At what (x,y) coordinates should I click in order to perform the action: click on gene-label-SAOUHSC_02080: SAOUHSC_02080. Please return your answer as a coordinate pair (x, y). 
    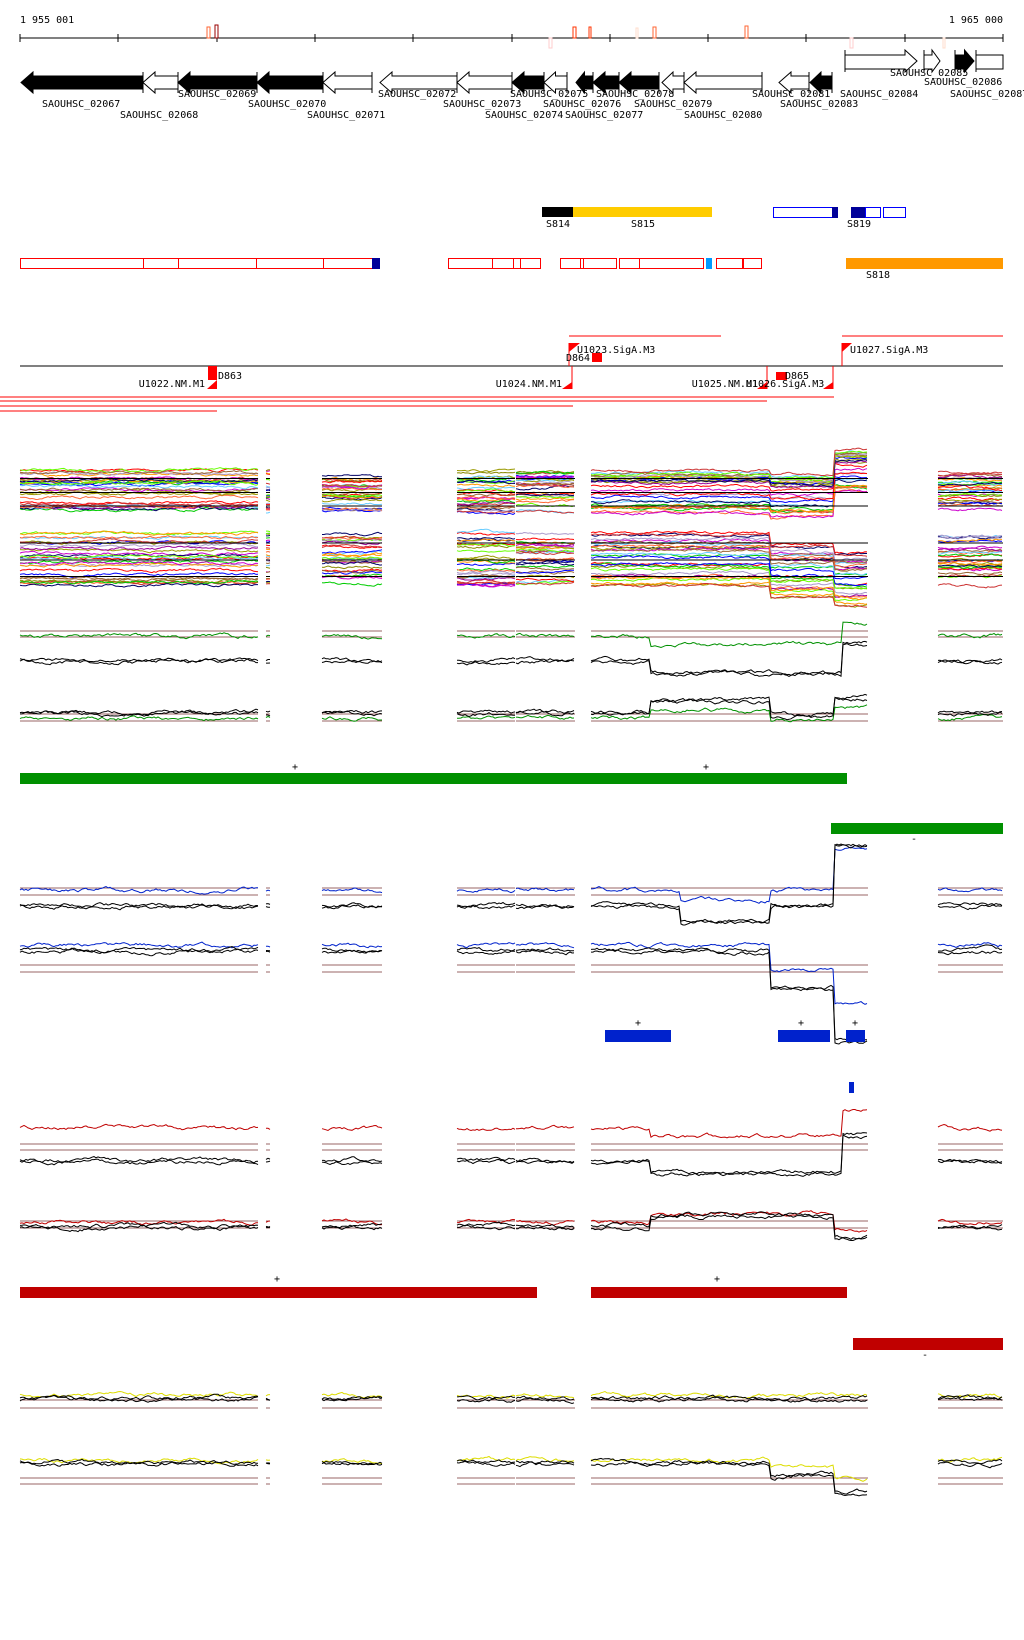
    Looking at the image, I should click on (723, 115).